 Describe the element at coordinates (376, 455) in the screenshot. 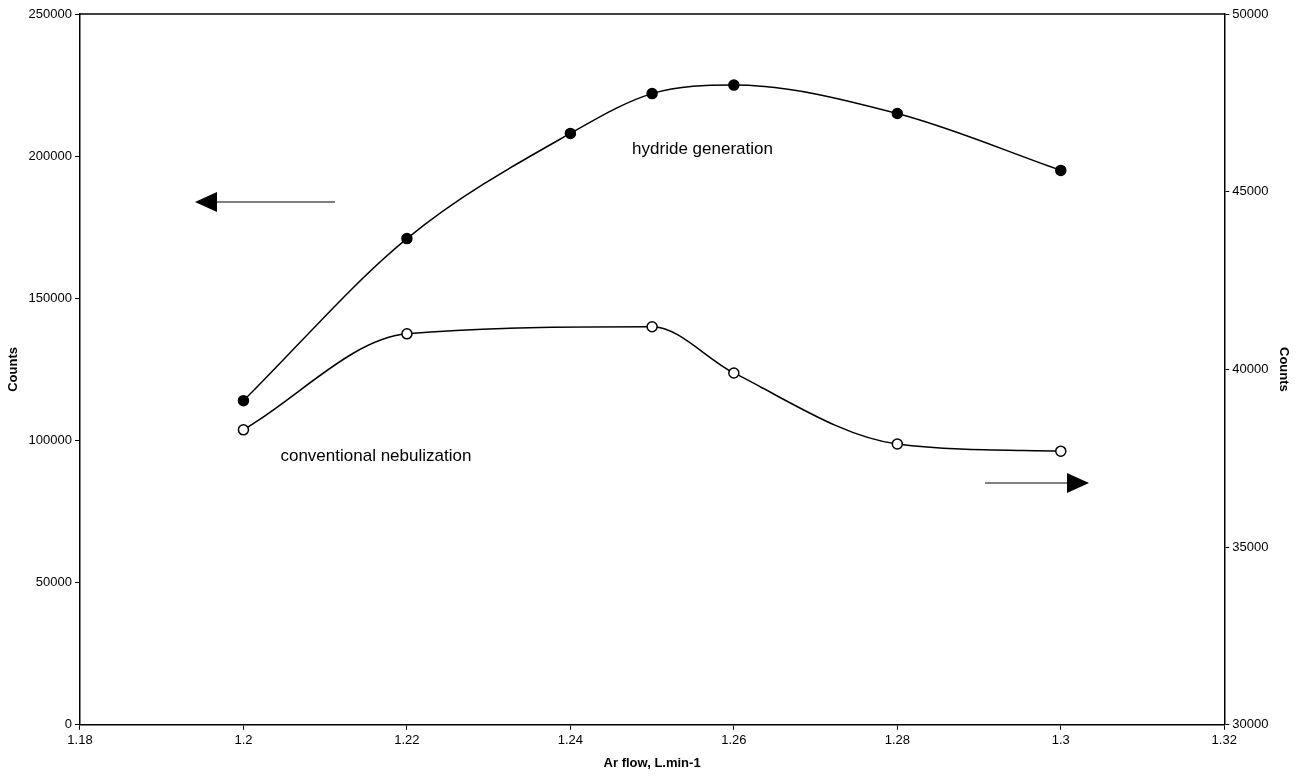

I see `series-label: conventional nebulization` at that location.